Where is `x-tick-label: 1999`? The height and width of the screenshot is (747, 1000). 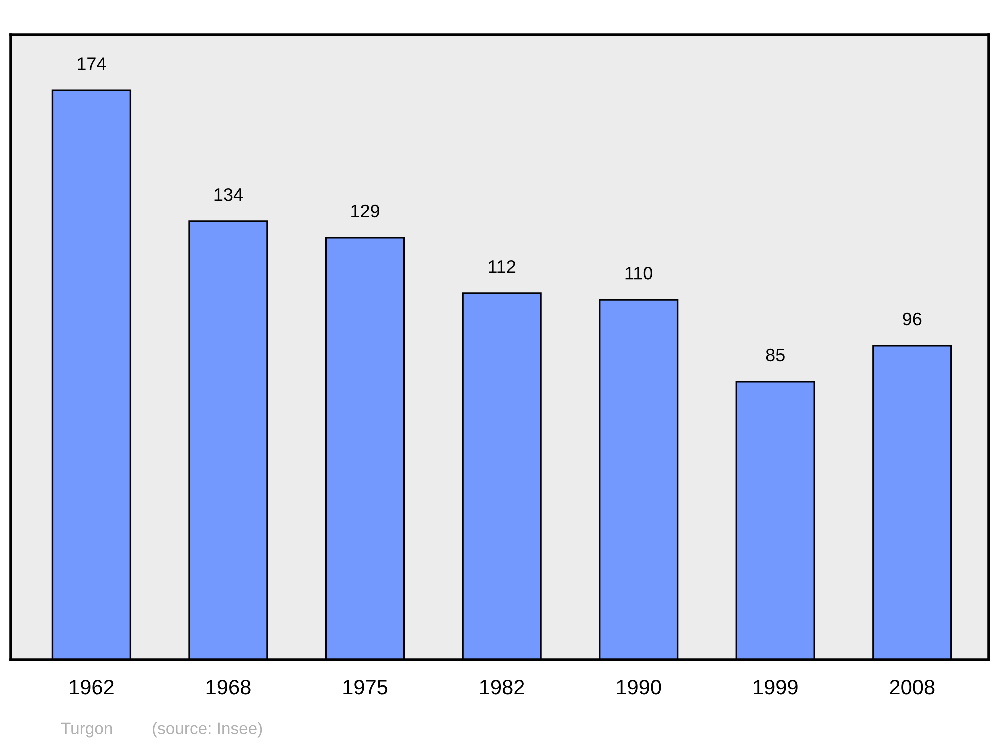
x-tick-label: 1999 is located at coordinates (776, 687).